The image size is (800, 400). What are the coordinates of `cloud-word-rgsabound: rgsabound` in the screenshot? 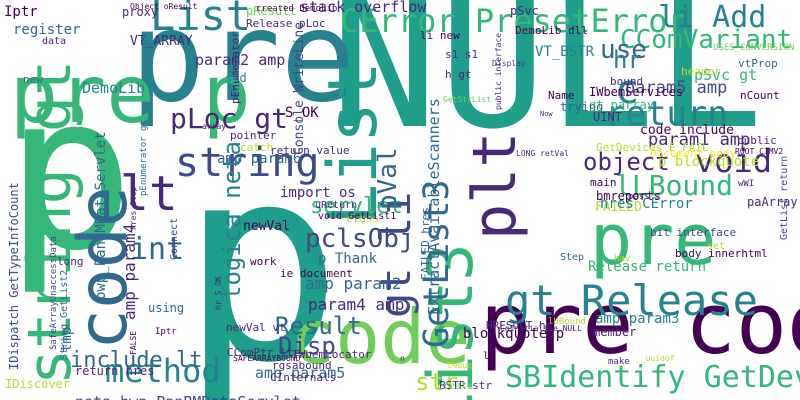 It's located at (302, 365).